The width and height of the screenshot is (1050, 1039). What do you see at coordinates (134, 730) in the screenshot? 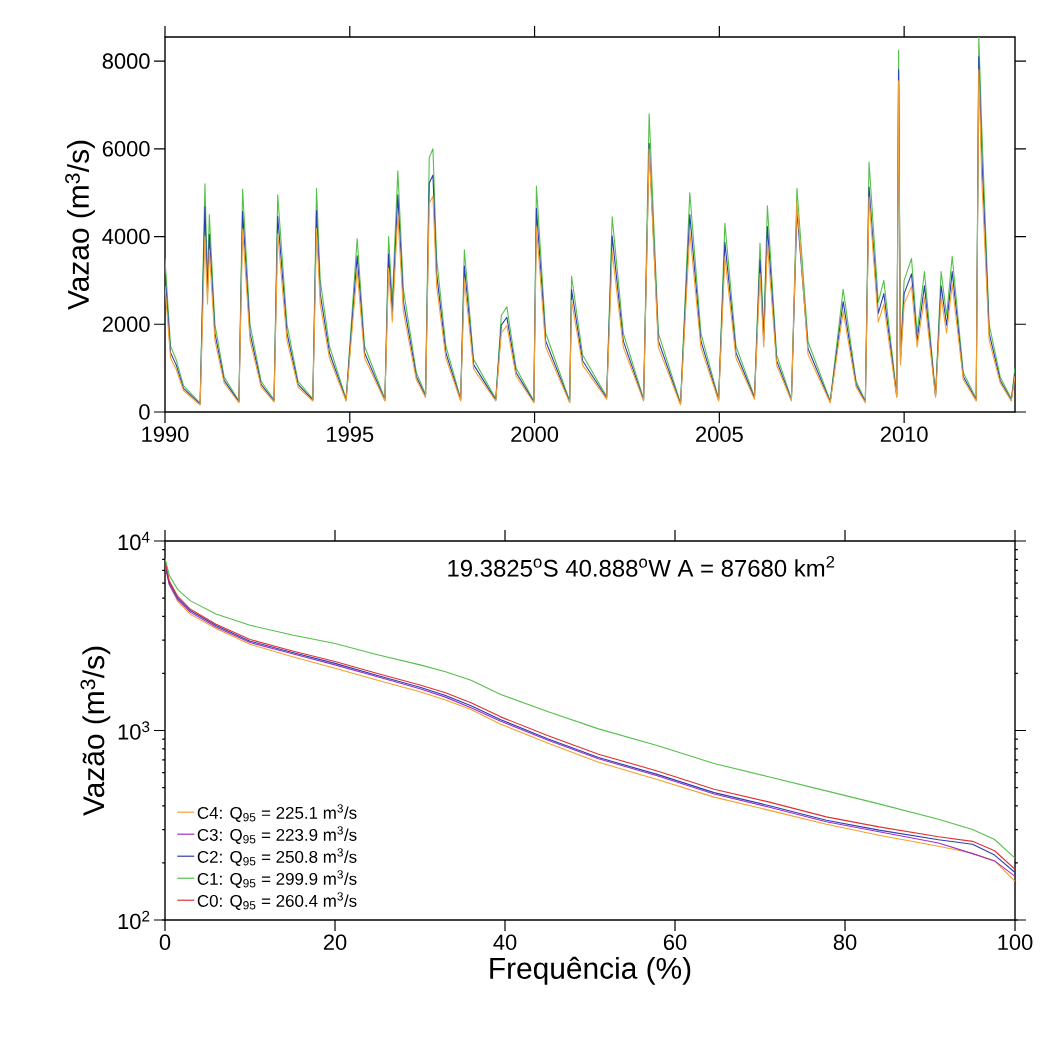
I see `y-tick-label: 10$^{3}$` at bounding box center [134, 730].